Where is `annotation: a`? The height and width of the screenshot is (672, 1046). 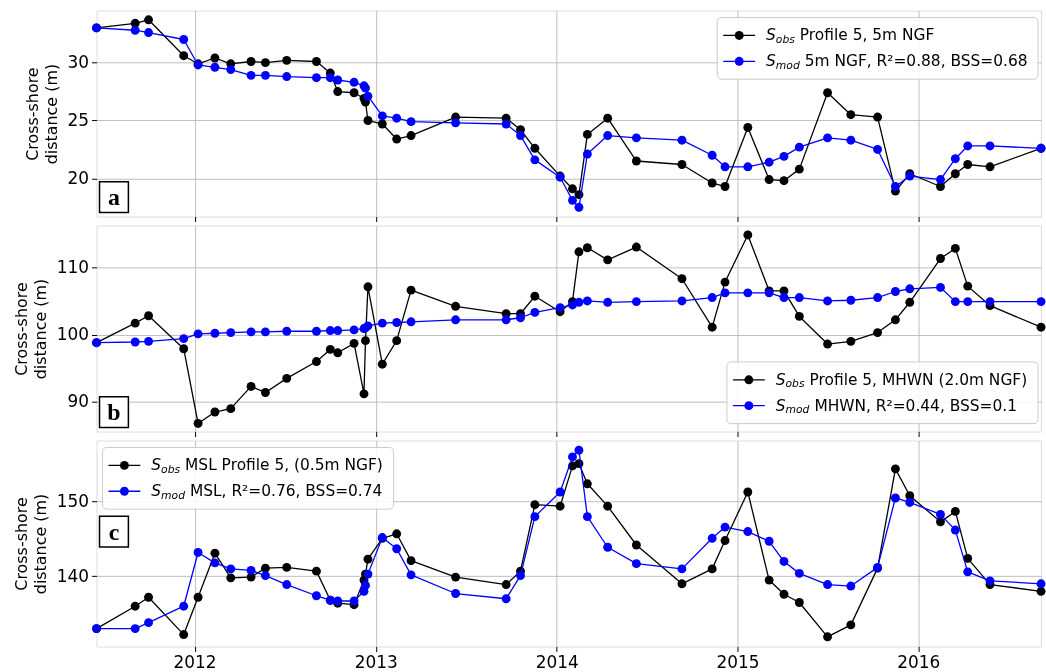 annotation: a is located at coordinates (113, 197).